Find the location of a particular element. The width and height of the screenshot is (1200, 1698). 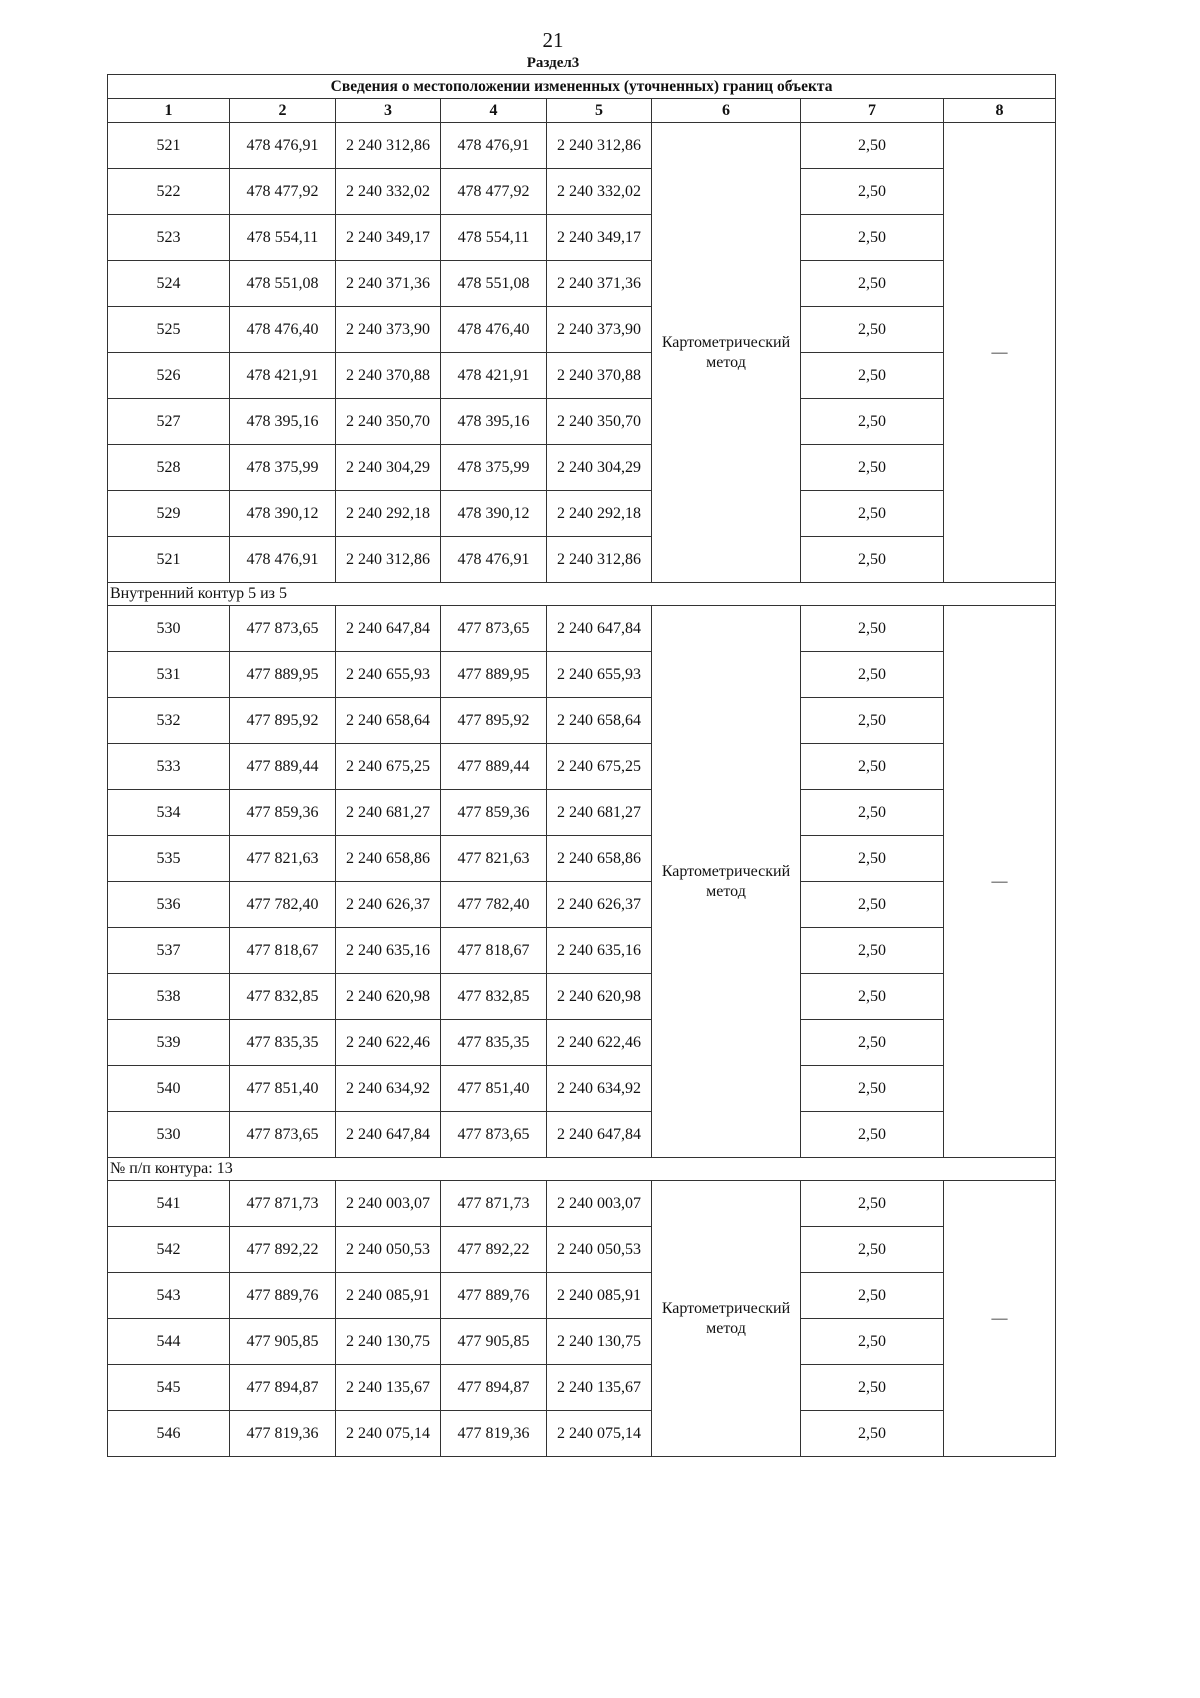

contour-label: № п/п контура: 13 is located at coordinates (581, 1169).